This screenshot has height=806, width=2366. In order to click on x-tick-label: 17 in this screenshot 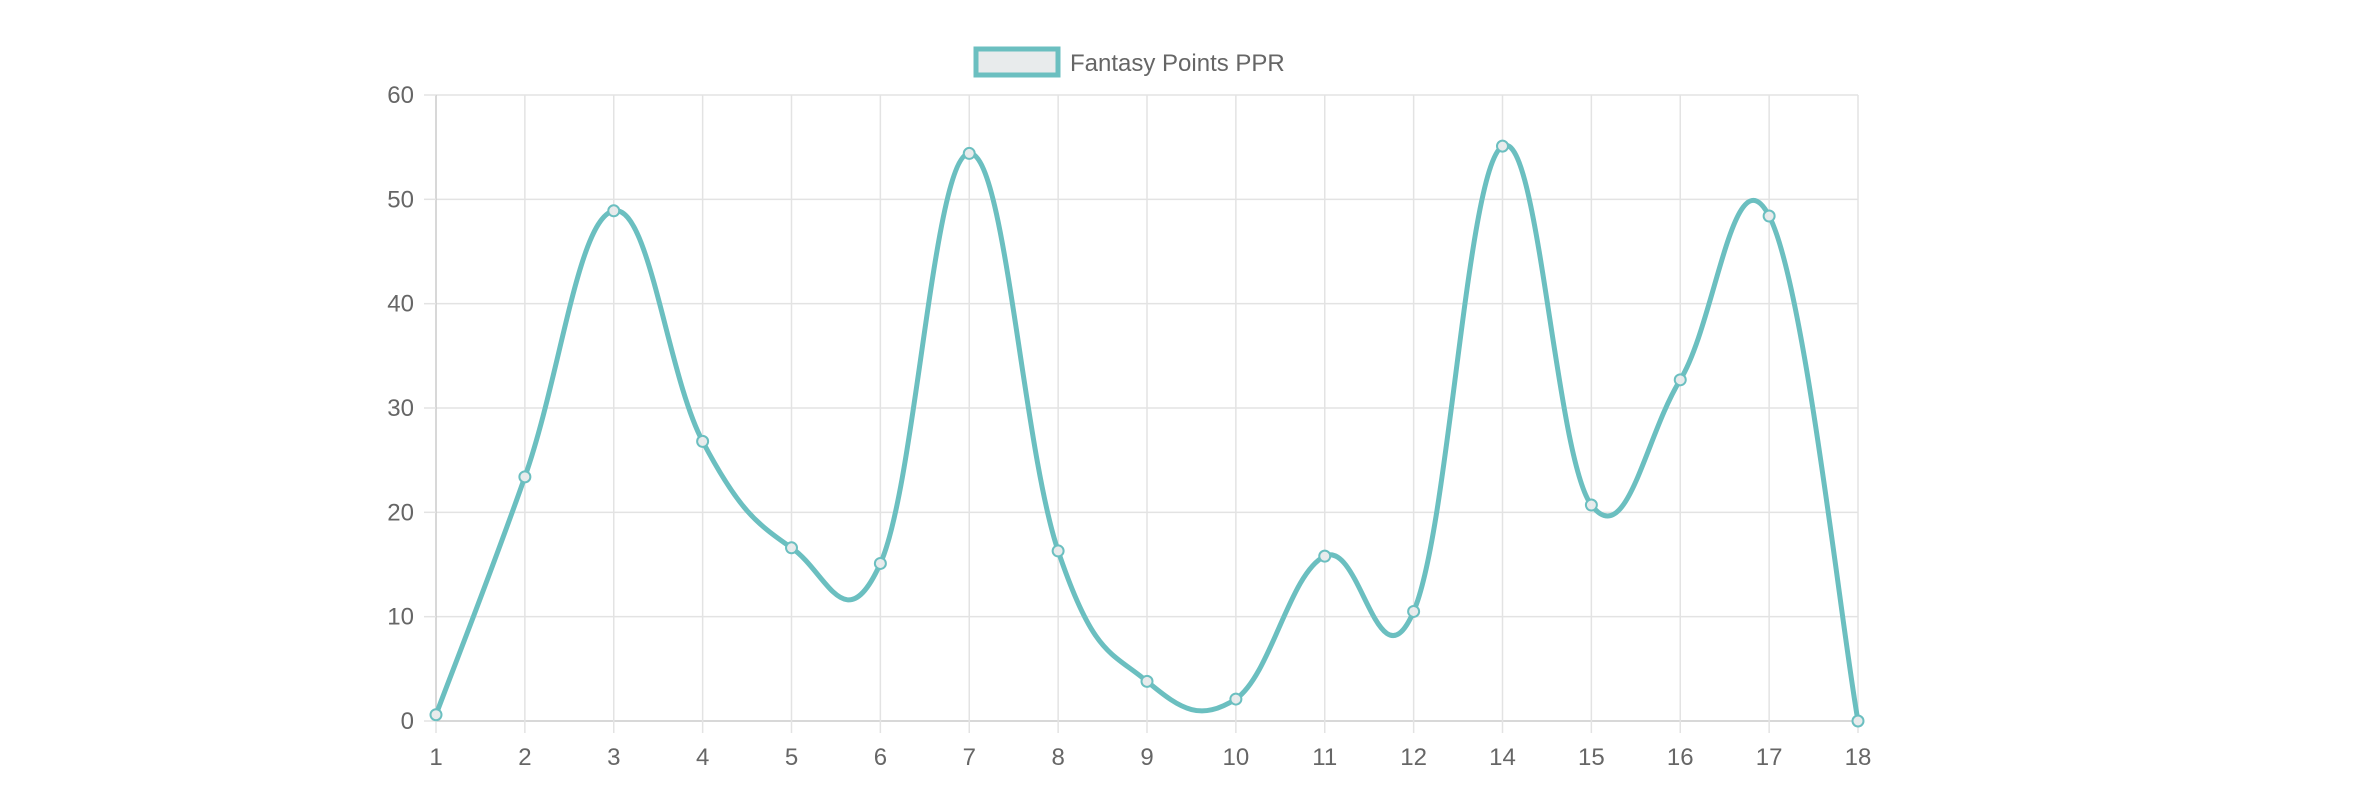, I will do `click(1769, 757)`.